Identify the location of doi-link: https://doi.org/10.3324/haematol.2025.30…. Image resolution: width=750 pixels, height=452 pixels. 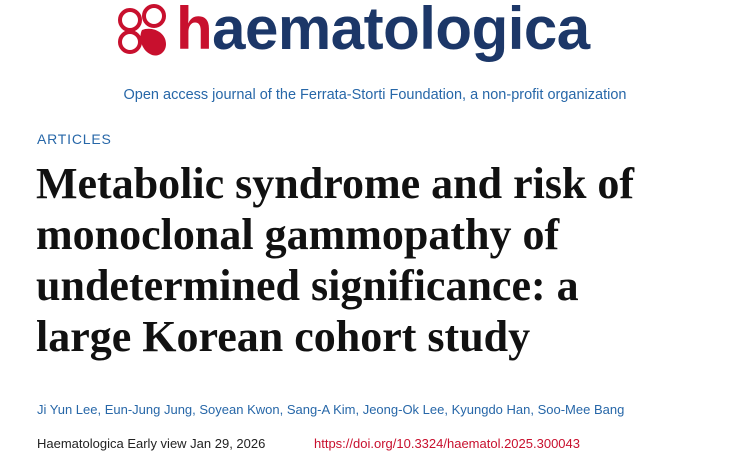
(447, 443).